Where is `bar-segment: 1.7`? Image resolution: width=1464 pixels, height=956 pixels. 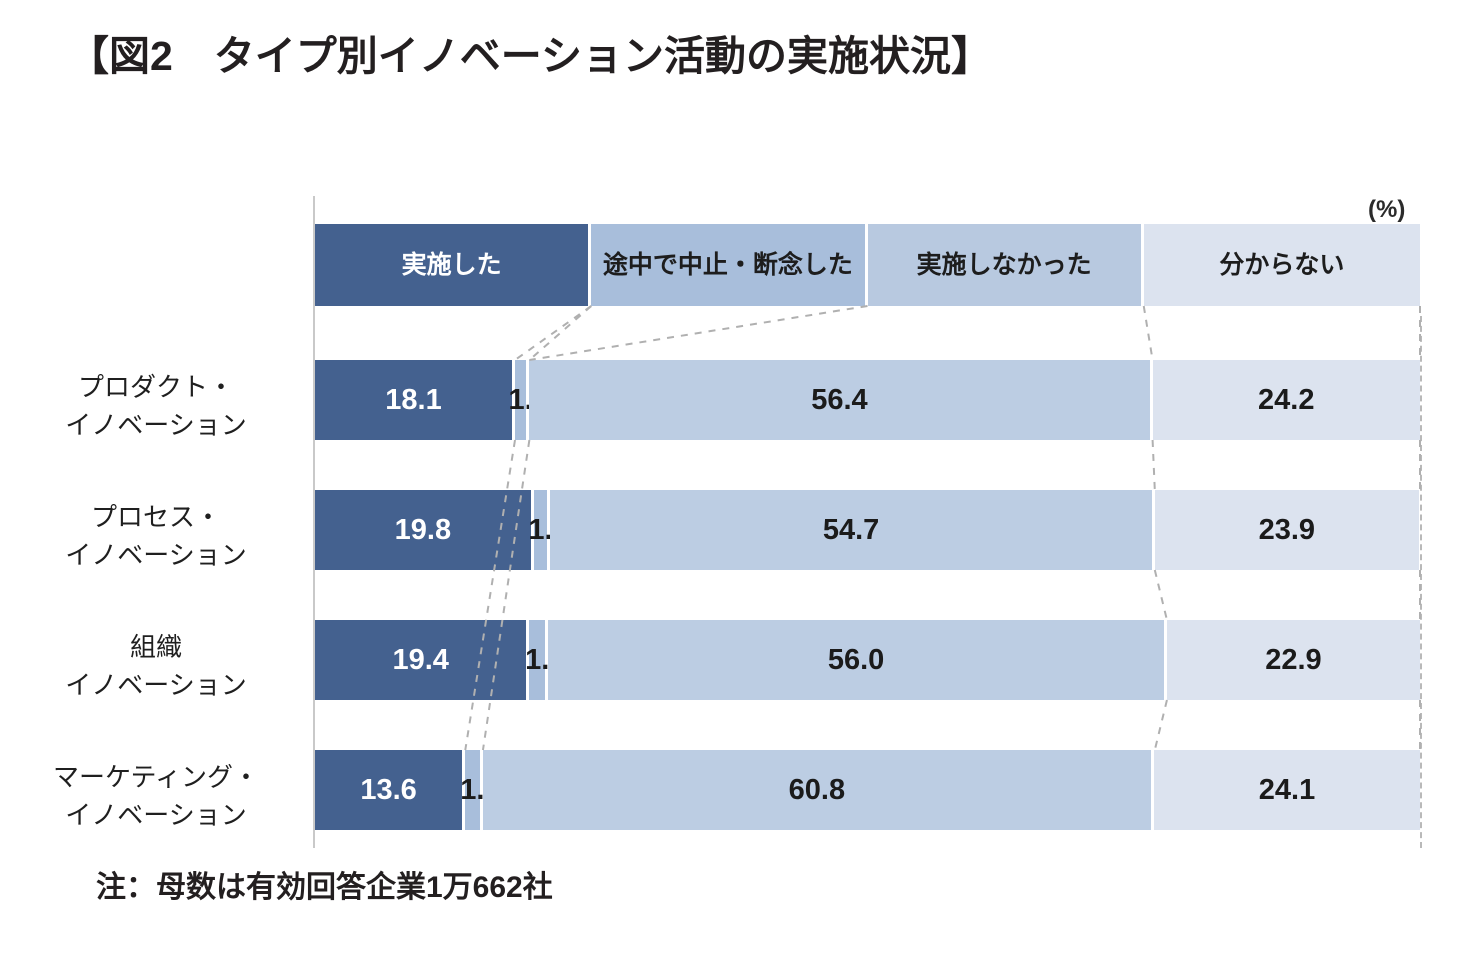 bar-segment: 1.7 is located at coordinates (545, 660).